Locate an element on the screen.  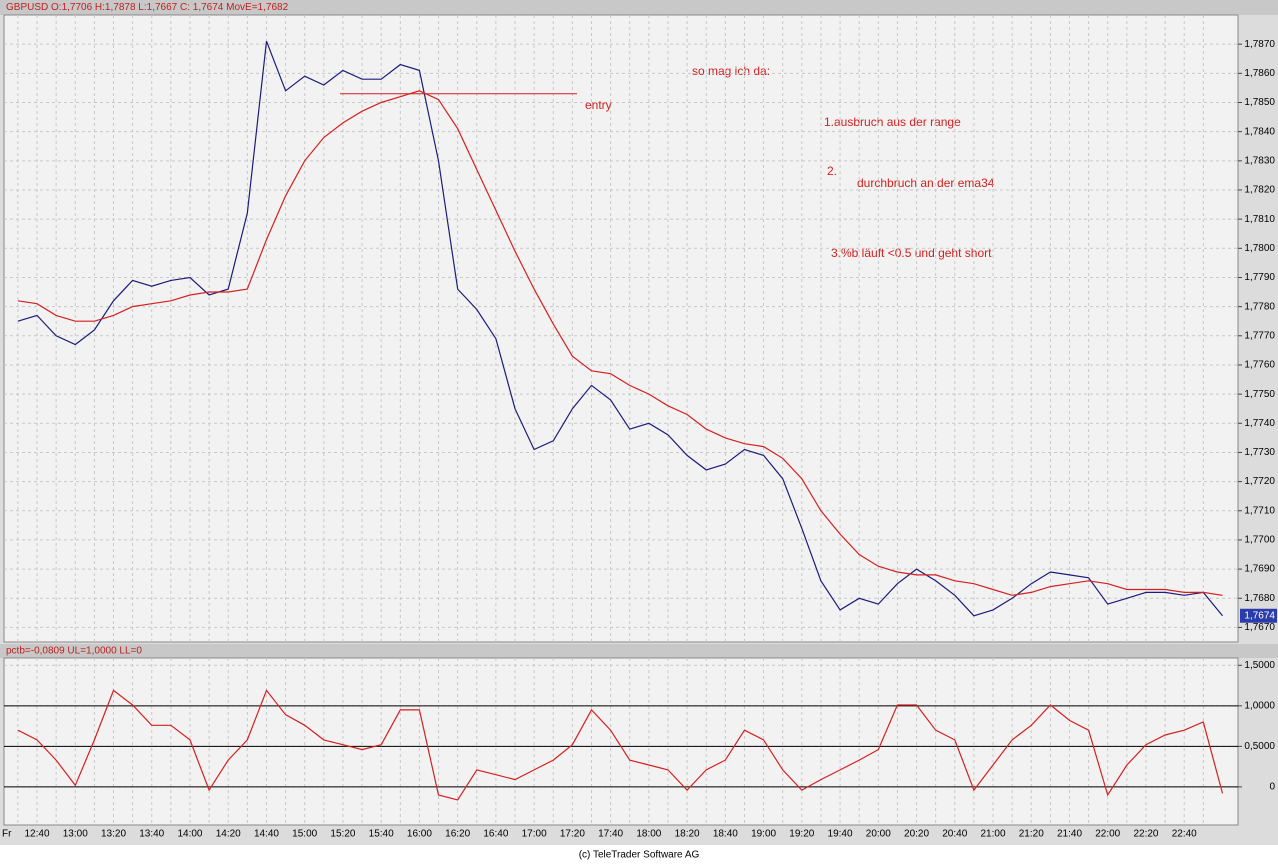
y-tick-label: 1,7680 is located at coordinates (1259, 598).